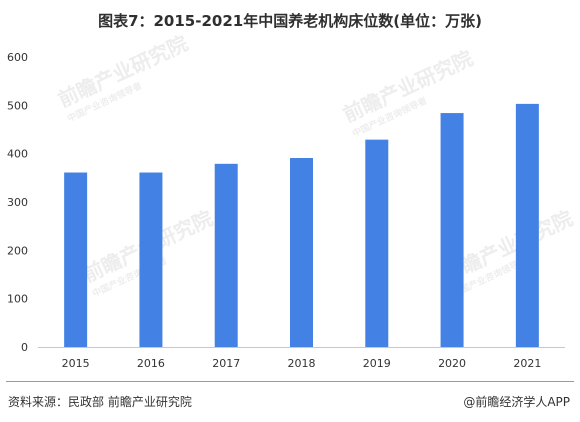  Describe the element at coordinates (290, 381) in the screenshot. I see `footer-divider` at that location.